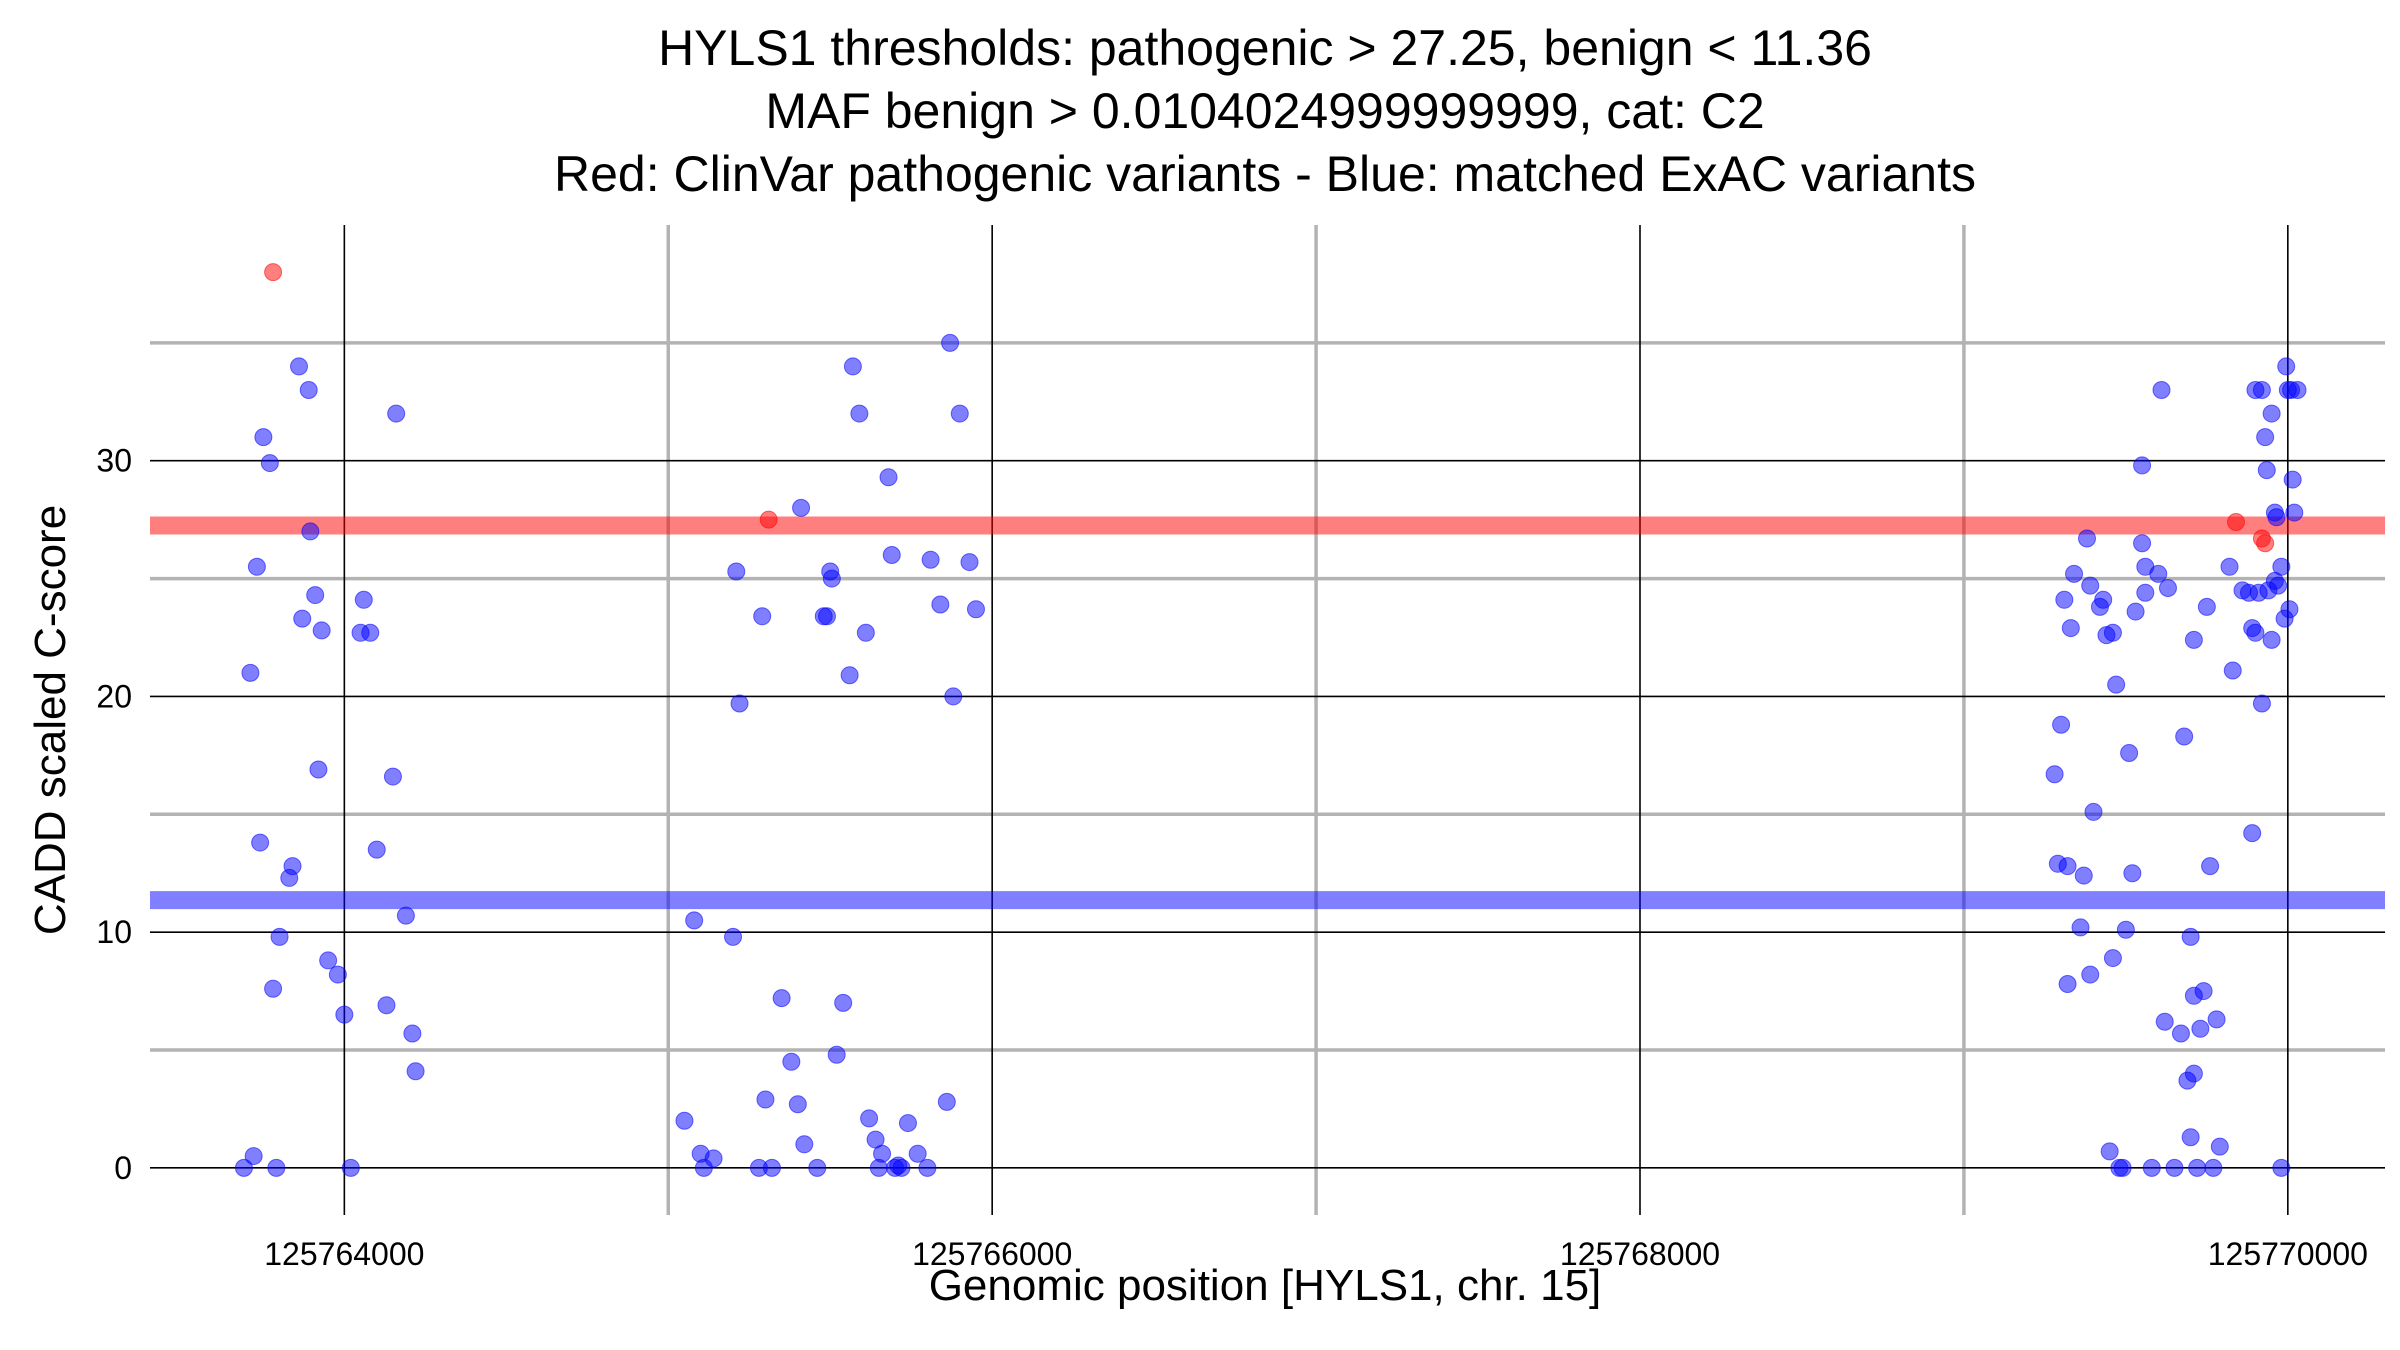 This screenshot has width=2400, height=1350. Describe the element at coordinates (114, 932) in the screenshot. I see `y-tick-label: 10` at that location.